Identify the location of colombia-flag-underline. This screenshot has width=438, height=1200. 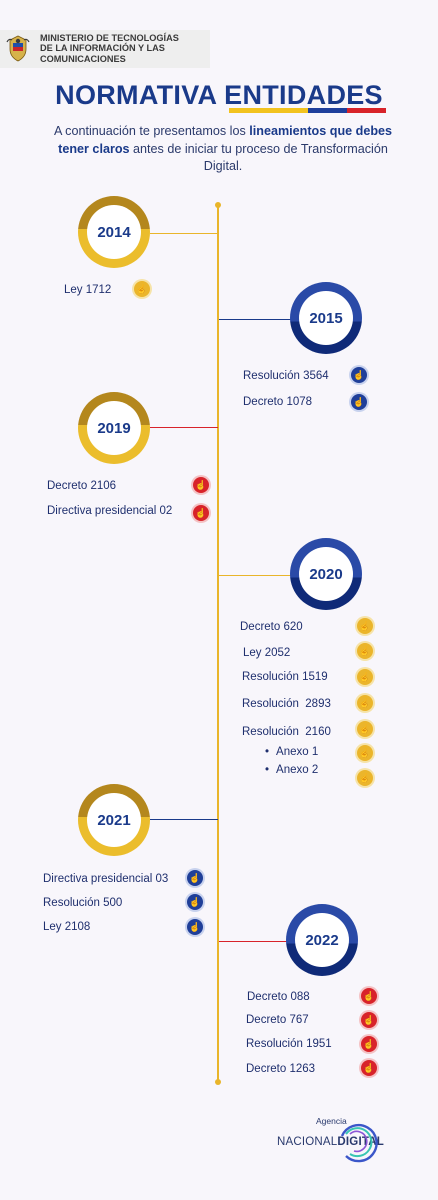
(307, 110).